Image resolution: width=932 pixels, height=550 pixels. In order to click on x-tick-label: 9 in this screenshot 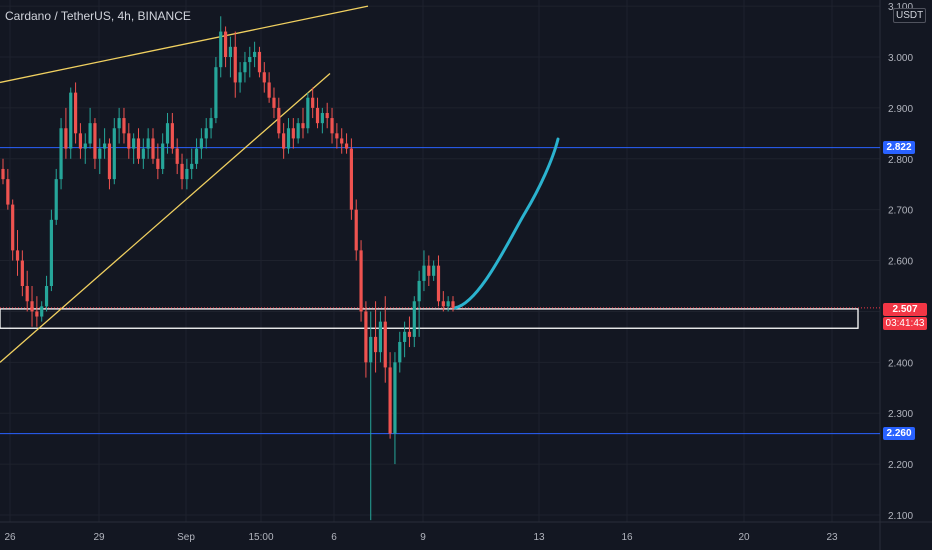, I will do `click(423, 537)`.